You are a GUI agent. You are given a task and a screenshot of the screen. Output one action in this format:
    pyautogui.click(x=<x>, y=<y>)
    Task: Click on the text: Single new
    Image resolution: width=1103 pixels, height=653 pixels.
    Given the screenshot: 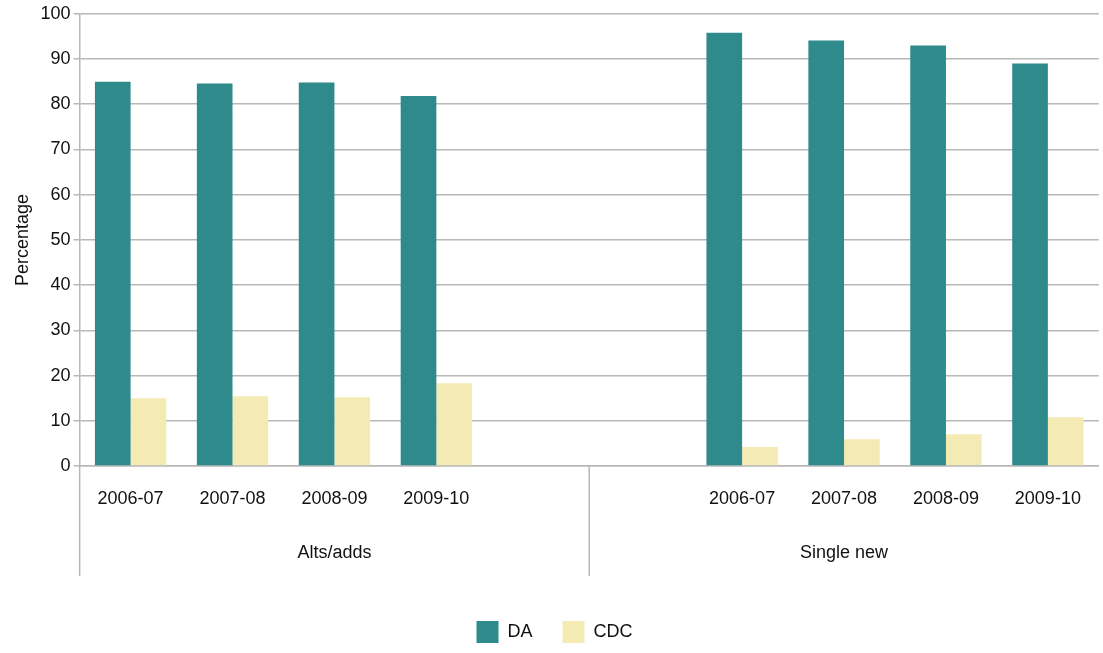 What is the action you would take?
    pyautogui.click(x=845, y=551)
    